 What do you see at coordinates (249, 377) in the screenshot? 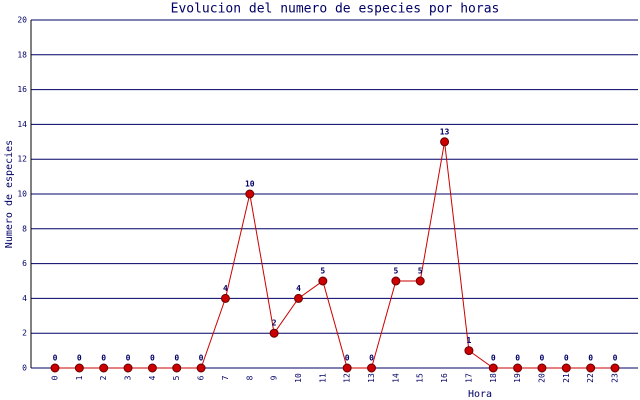
I see `x-tick-label: 8` at bounding box center [249, 377].